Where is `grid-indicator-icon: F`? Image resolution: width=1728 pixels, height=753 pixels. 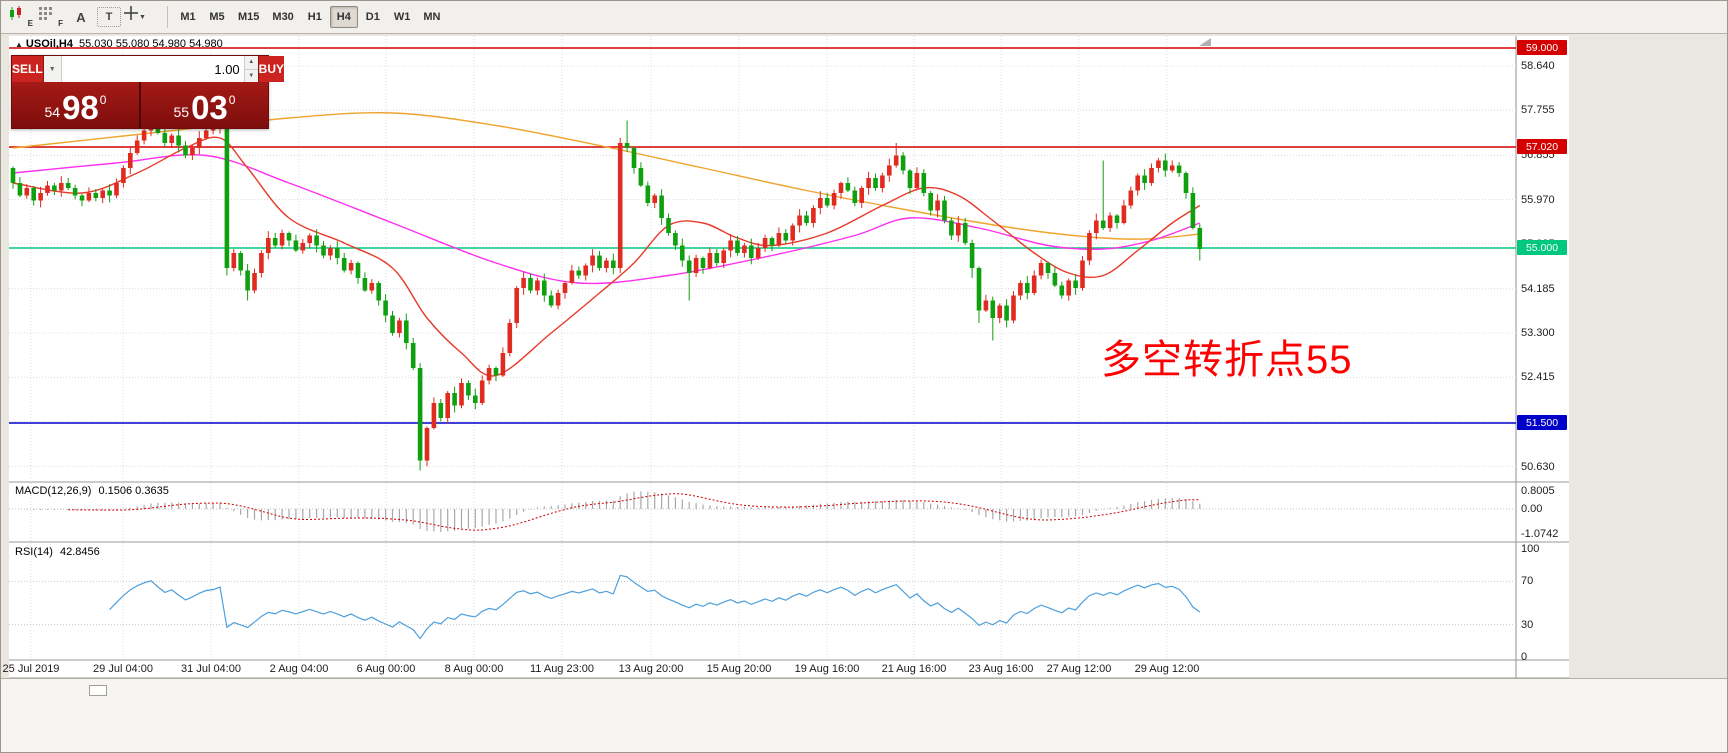 grid-indicator-icon: F is located at coordinates (51, 17).